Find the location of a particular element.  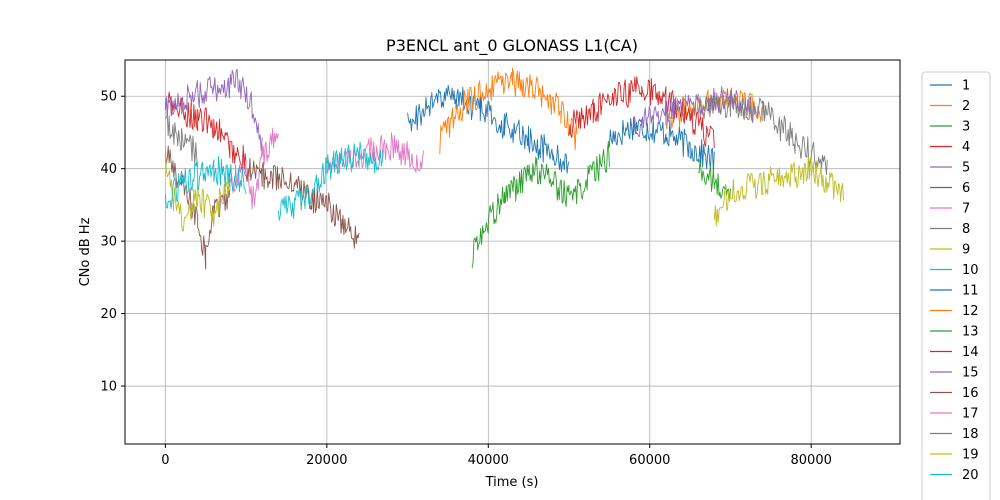

y-tick-label: 50 is located at coordinates (108, 97).